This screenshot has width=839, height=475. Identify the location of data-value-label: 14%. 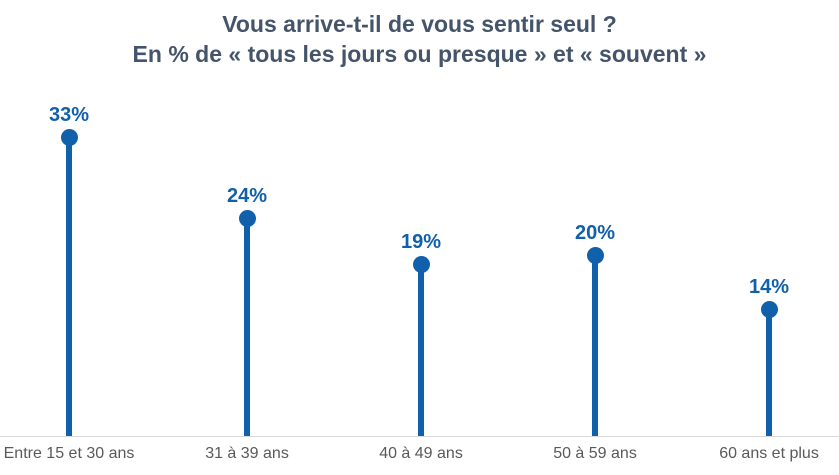
(769, 286).